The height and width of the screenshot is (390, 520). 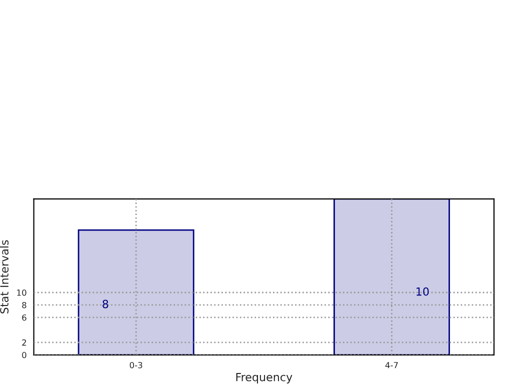 I want to click on y-axis-title: Stat Intervals, so click(x=4, y=277).